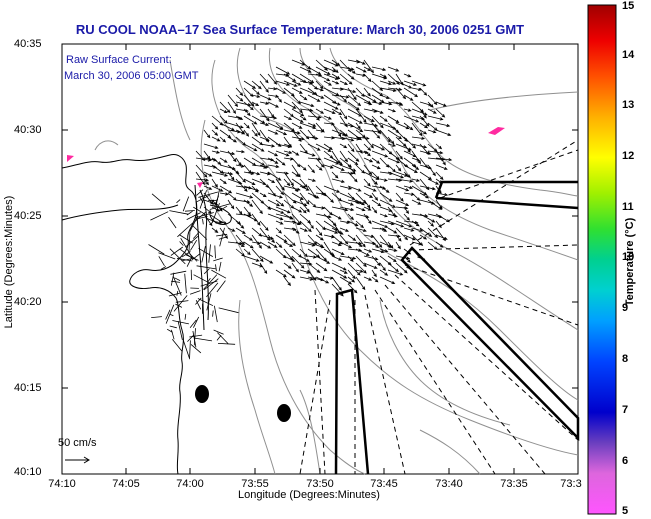  Describe the element at coordinates (449, 484) in the screenshot. I see `x-tick-label: 73:40` at that location.